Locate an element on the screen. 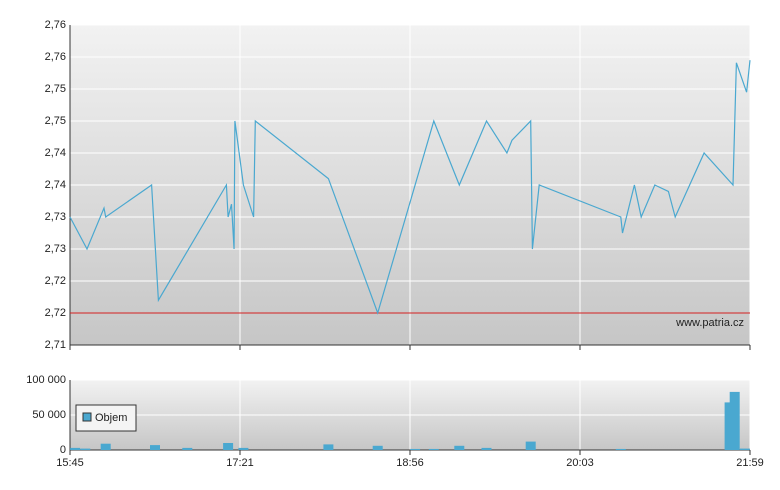 This screenshot has width=780, height=490. x-tick-label: 15:45 is located at coordinates (70, 463).